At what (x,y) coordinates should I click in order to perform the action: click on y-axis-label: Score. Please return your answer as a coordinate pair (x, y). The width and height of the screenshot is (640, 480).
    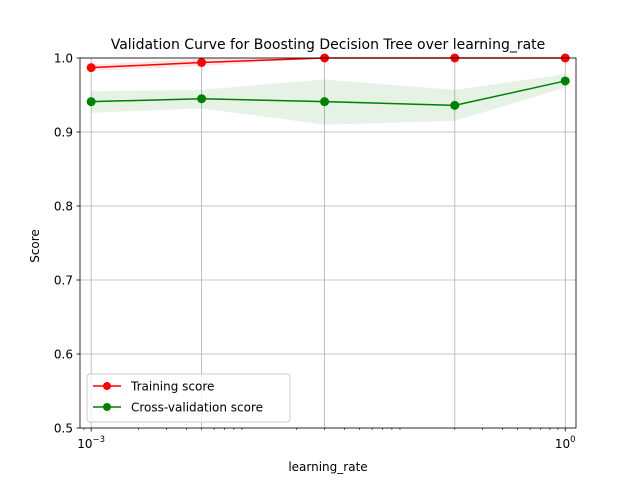
    Looking at the image, I should click on (35, 246).